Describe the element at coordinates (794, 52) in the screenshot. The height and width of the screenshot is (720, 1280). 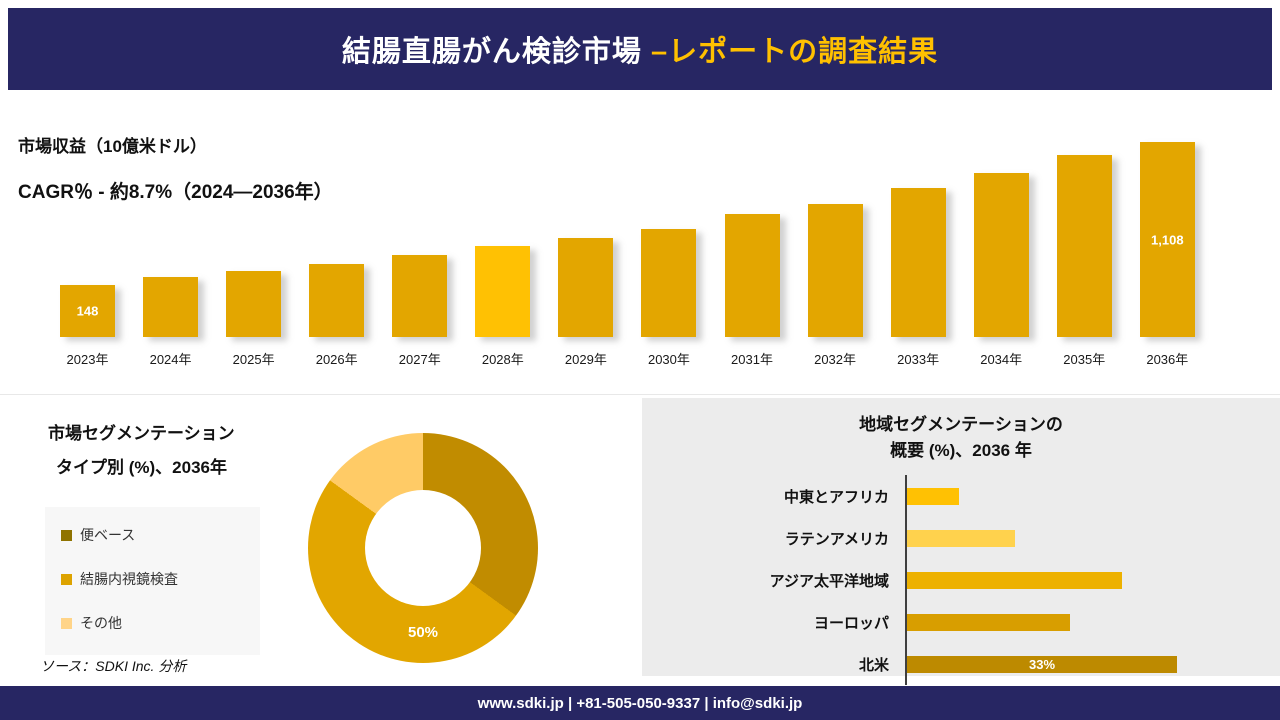
I see `page-title-accent: –レポートの調査結果` at that location.